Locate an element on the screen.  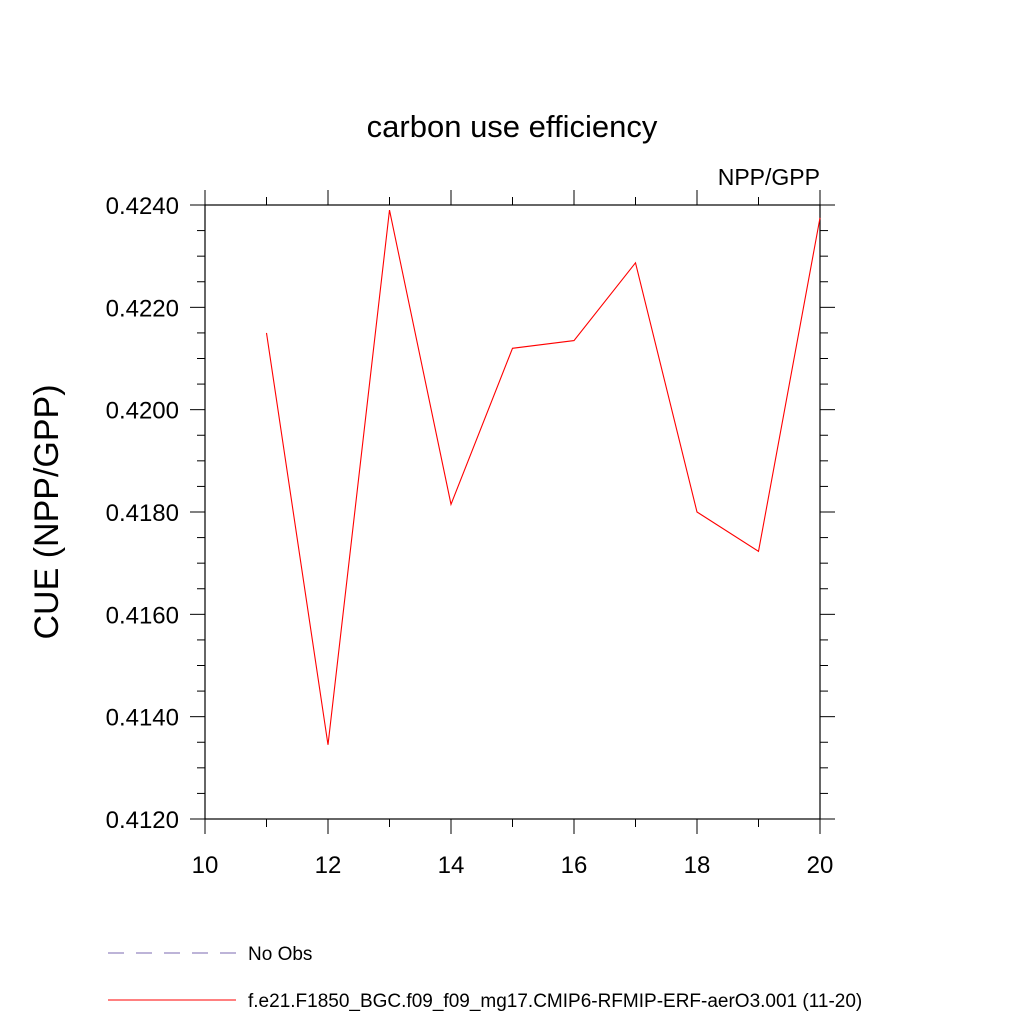
y-tick-label: 0.4120 is located at coordinates (142, 820).